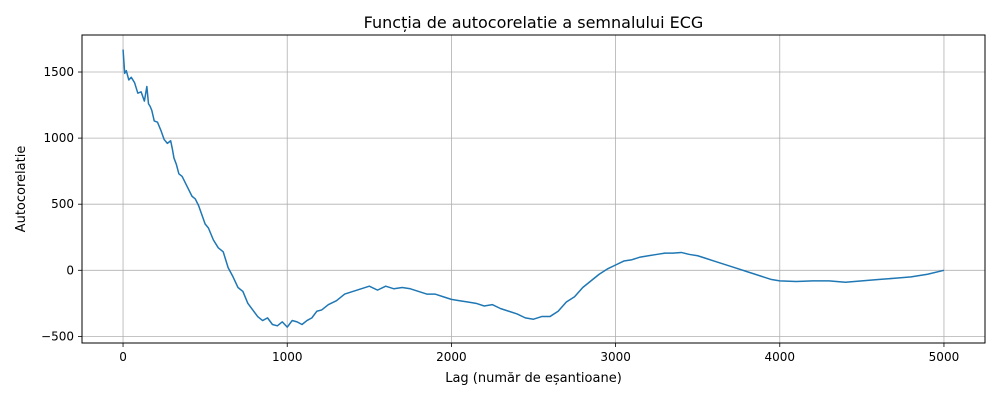  What do you see at coordinates (539, 353) in the screenshot?
I see `x-axis-ticks: 0 1000 2000 3000 4000 5000` at bounding box center [539, 353].